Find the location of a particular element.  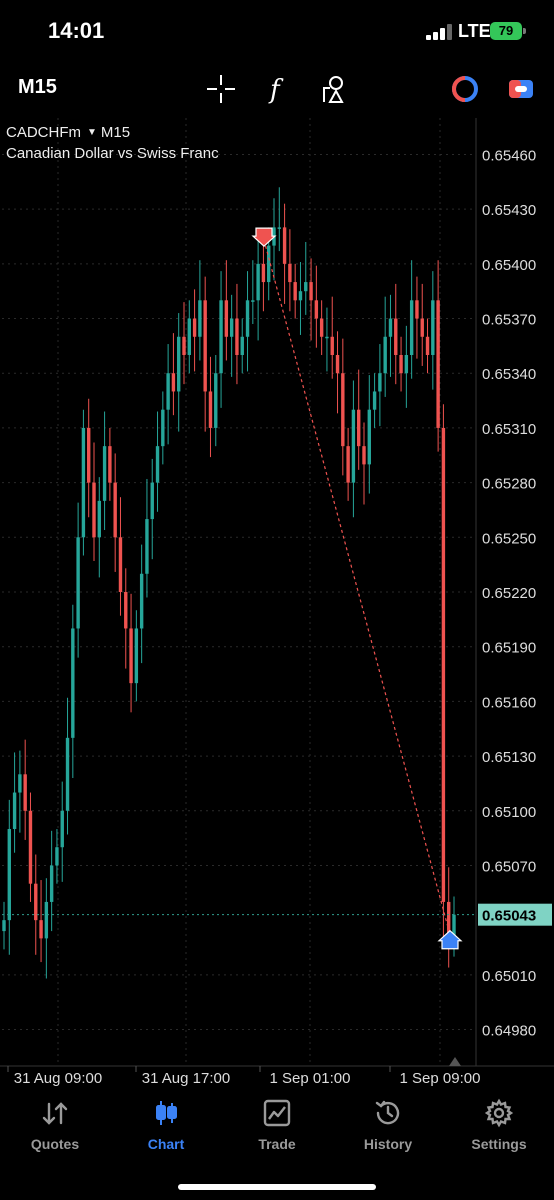

gear-icon is located at coordinates (499, 1113).